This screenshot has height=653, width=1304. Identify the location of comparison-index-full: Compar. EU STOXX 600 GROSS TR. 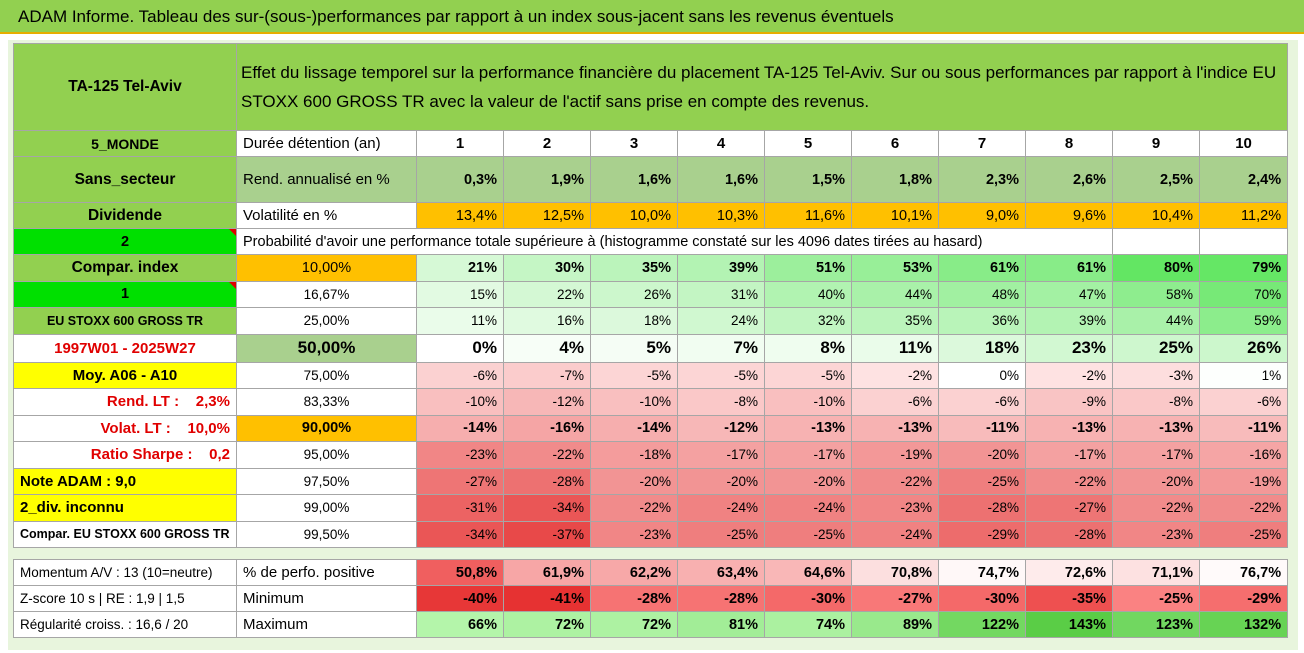
(125, 534).